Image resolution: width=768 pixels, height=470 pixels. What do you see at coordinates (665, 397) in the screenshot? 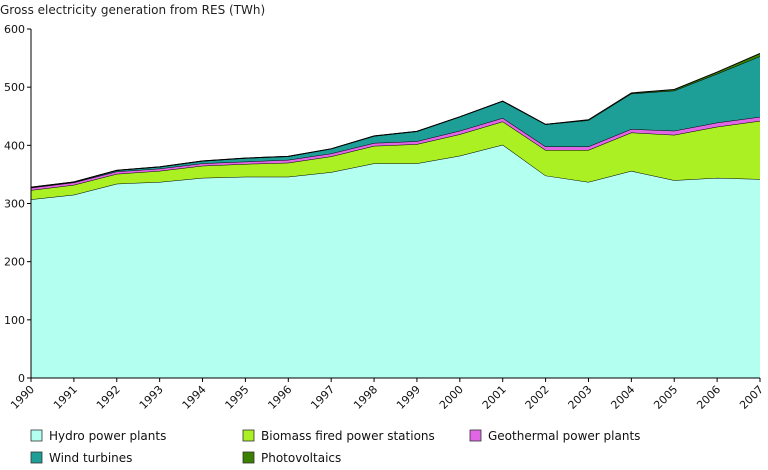
I see `x-tick-label: 2005` at bounding box center [665, 397].